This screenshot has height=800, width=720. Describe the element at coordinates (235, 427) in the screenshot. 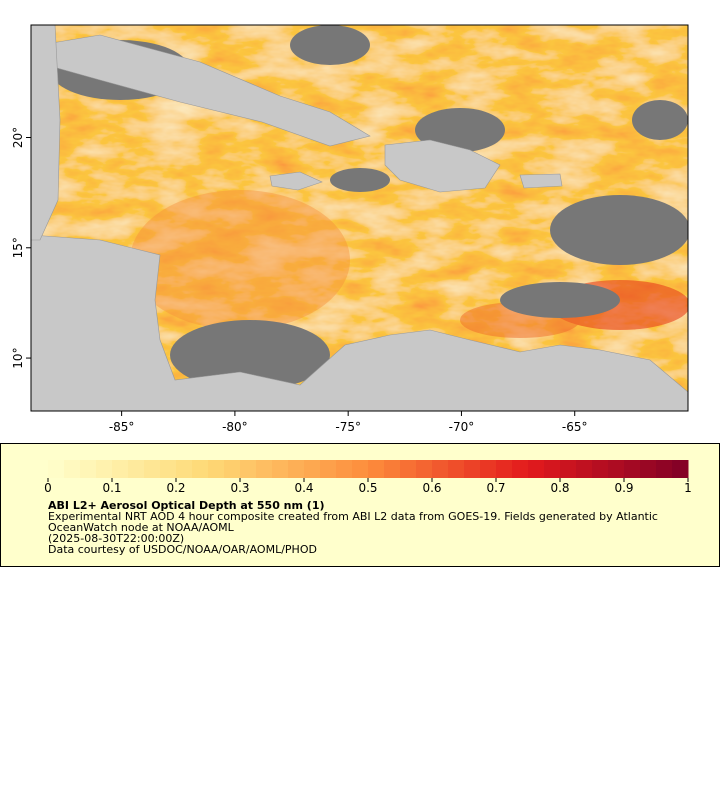

I see `x-tick-label: -80°` at that location.